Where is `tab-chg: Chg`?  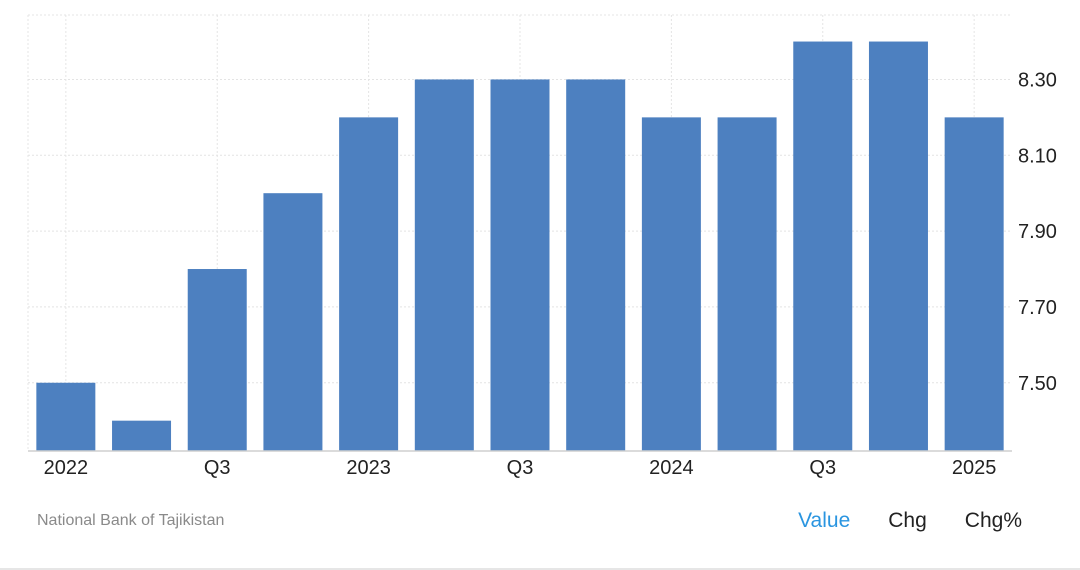 tab-chg: Chg is located at coordinates (907, 520).